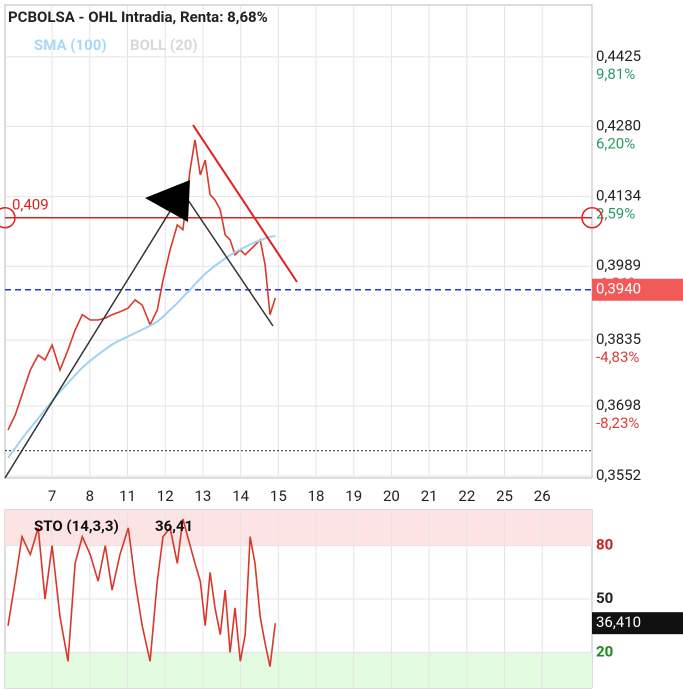 The height and width of the screenshot is (690, 683). What do you see at coordinates (615, 74) in the screenshot?
I see `y-tick-change: 9,81%` at bounding box center [615, 74].